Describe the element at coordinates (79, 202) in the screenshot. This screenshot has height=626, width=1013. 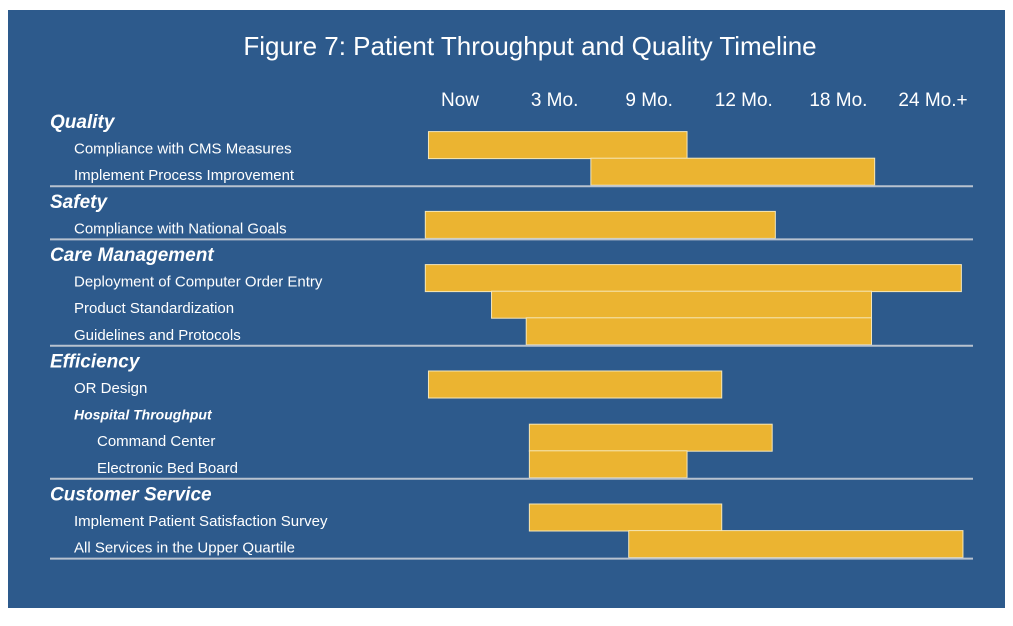
I see `group-label: Safety` at that location.